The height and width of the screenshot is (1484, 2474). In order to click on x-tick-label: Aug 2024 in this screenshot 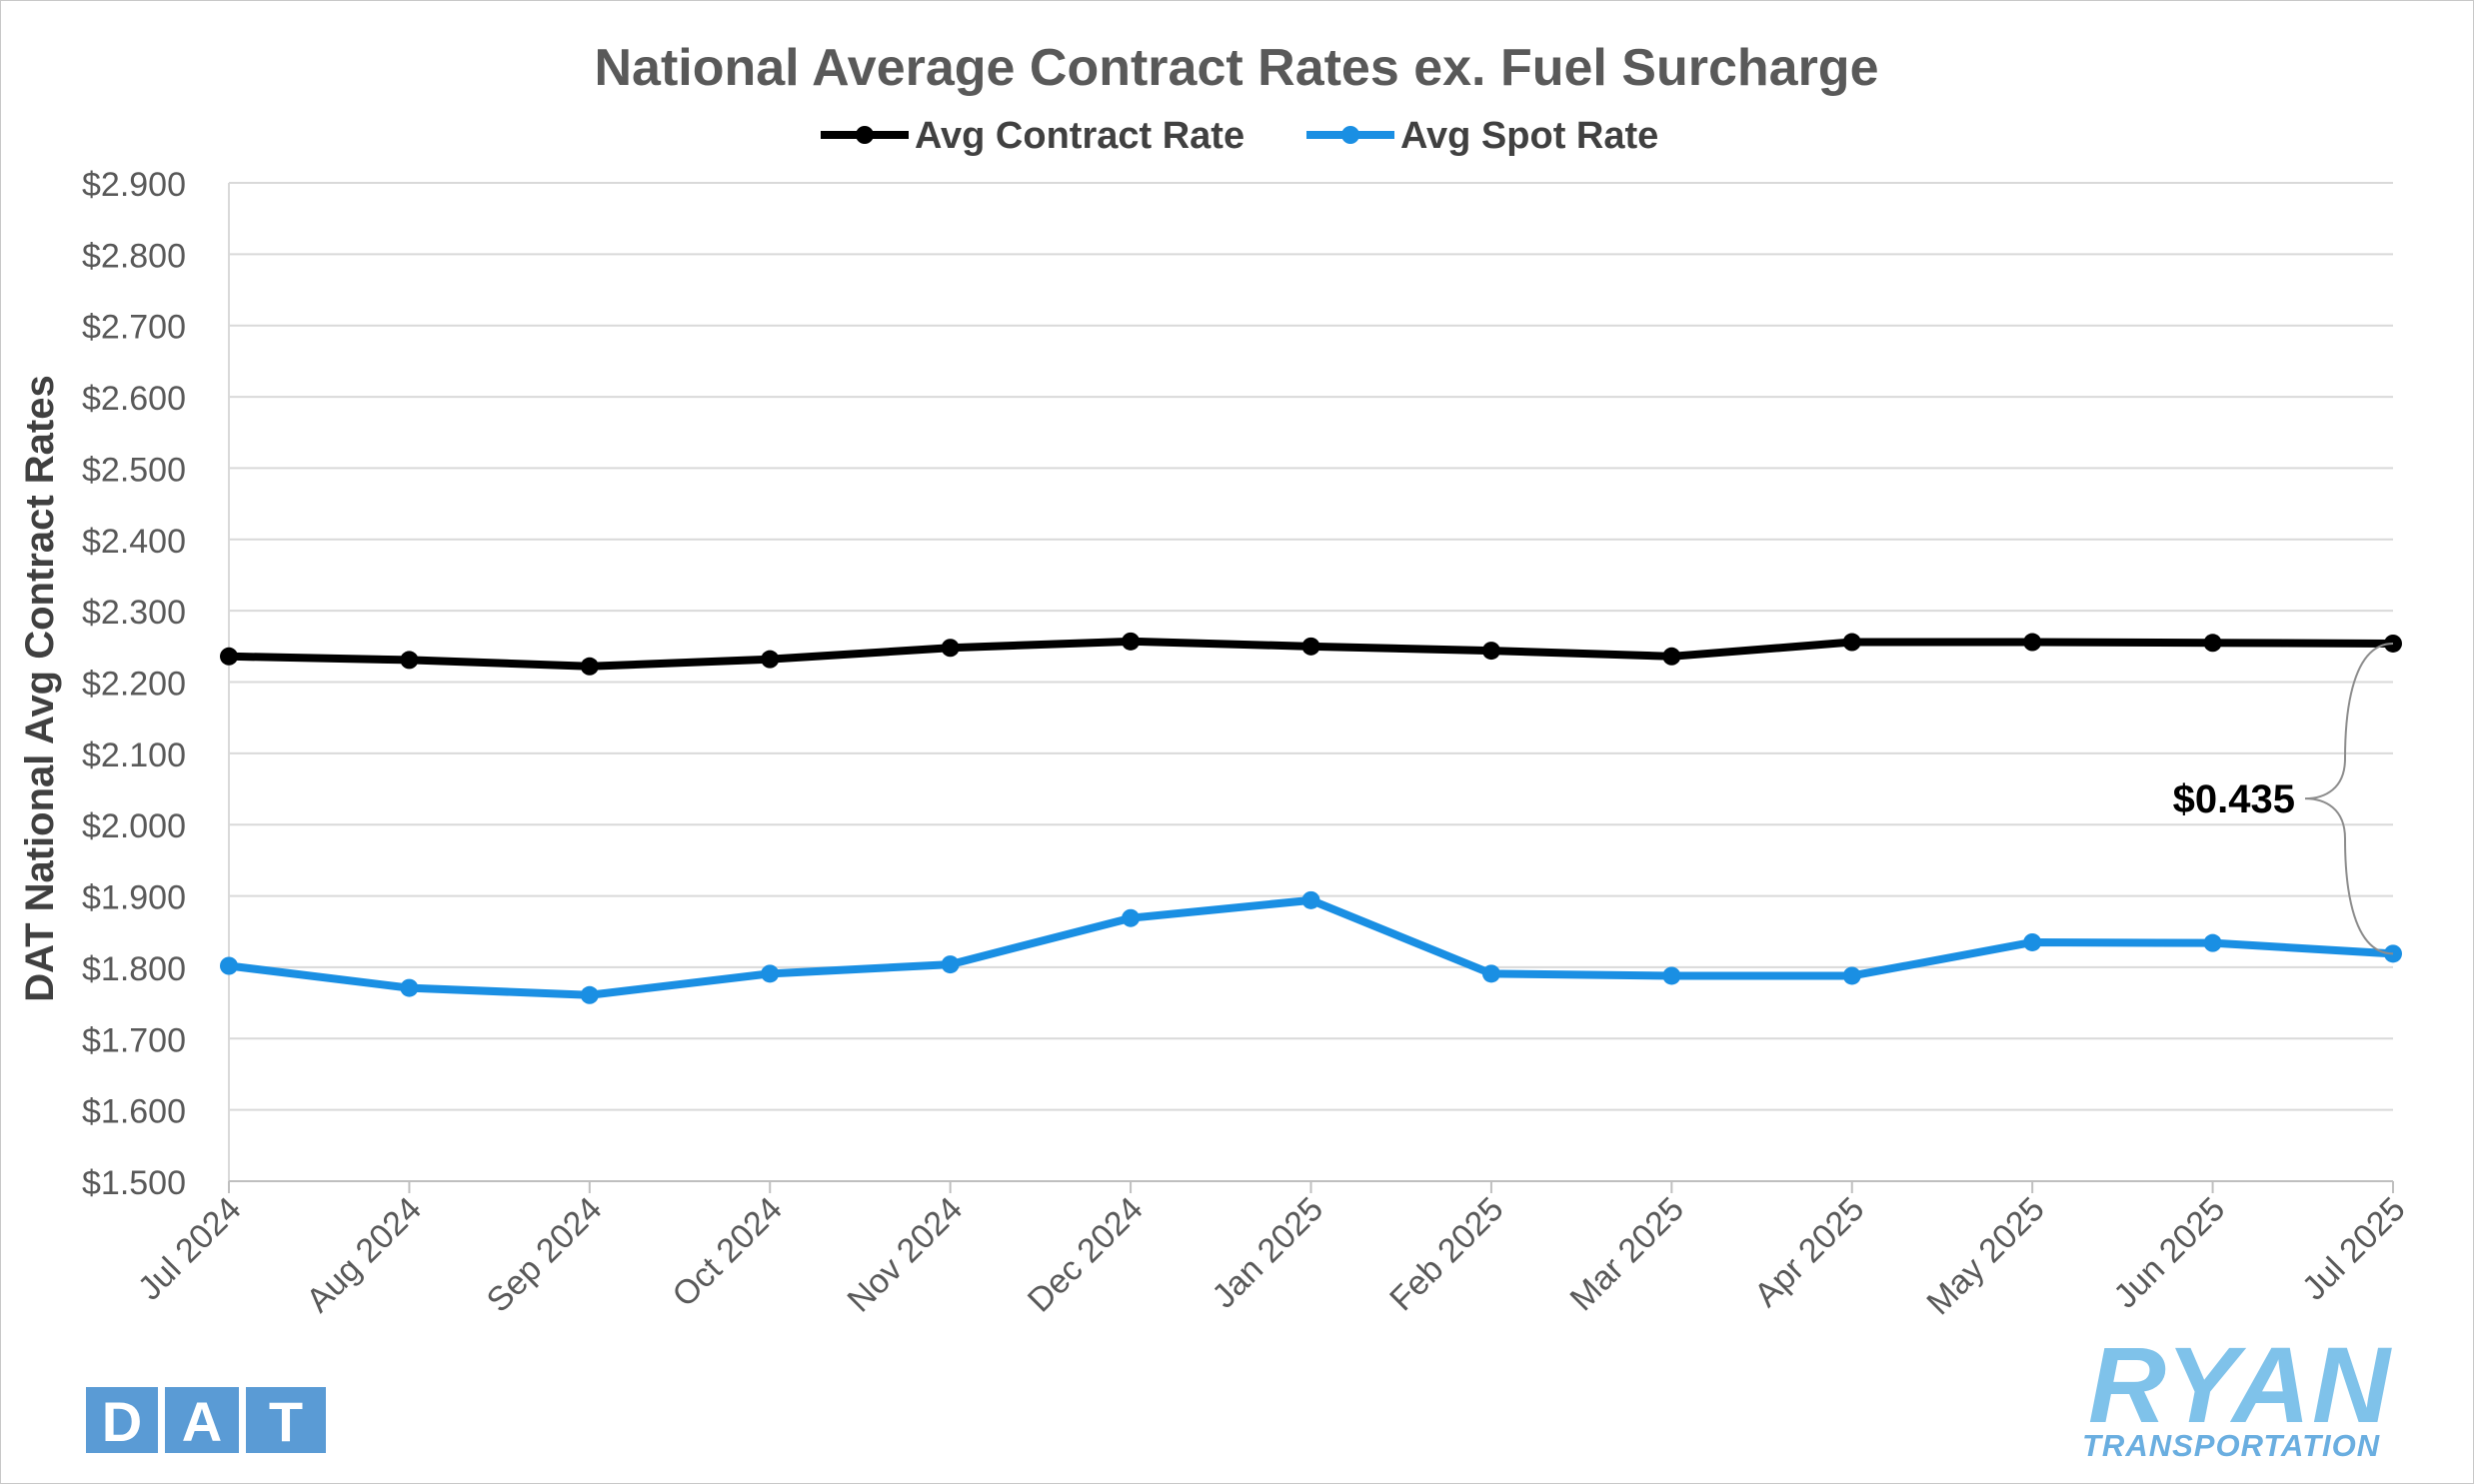, I will do `click(364, 1255)`.